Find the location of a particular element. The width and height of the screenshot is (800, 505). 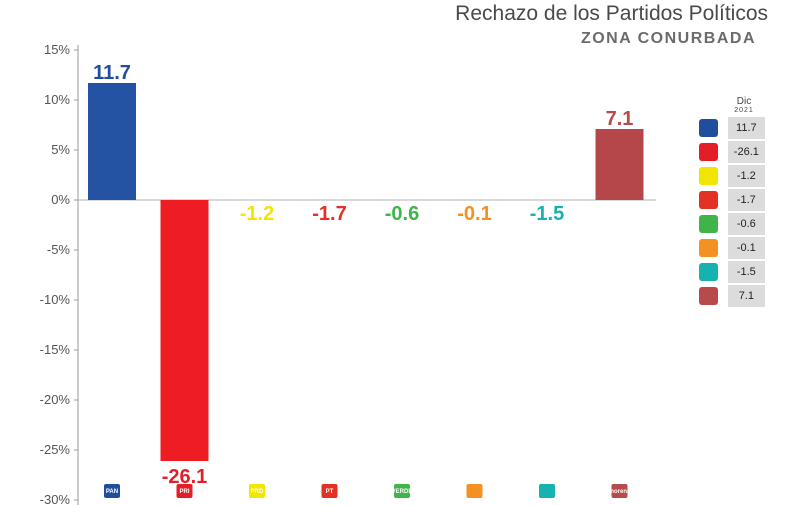

logo-label: PRI is located at coordinates (184, 492).